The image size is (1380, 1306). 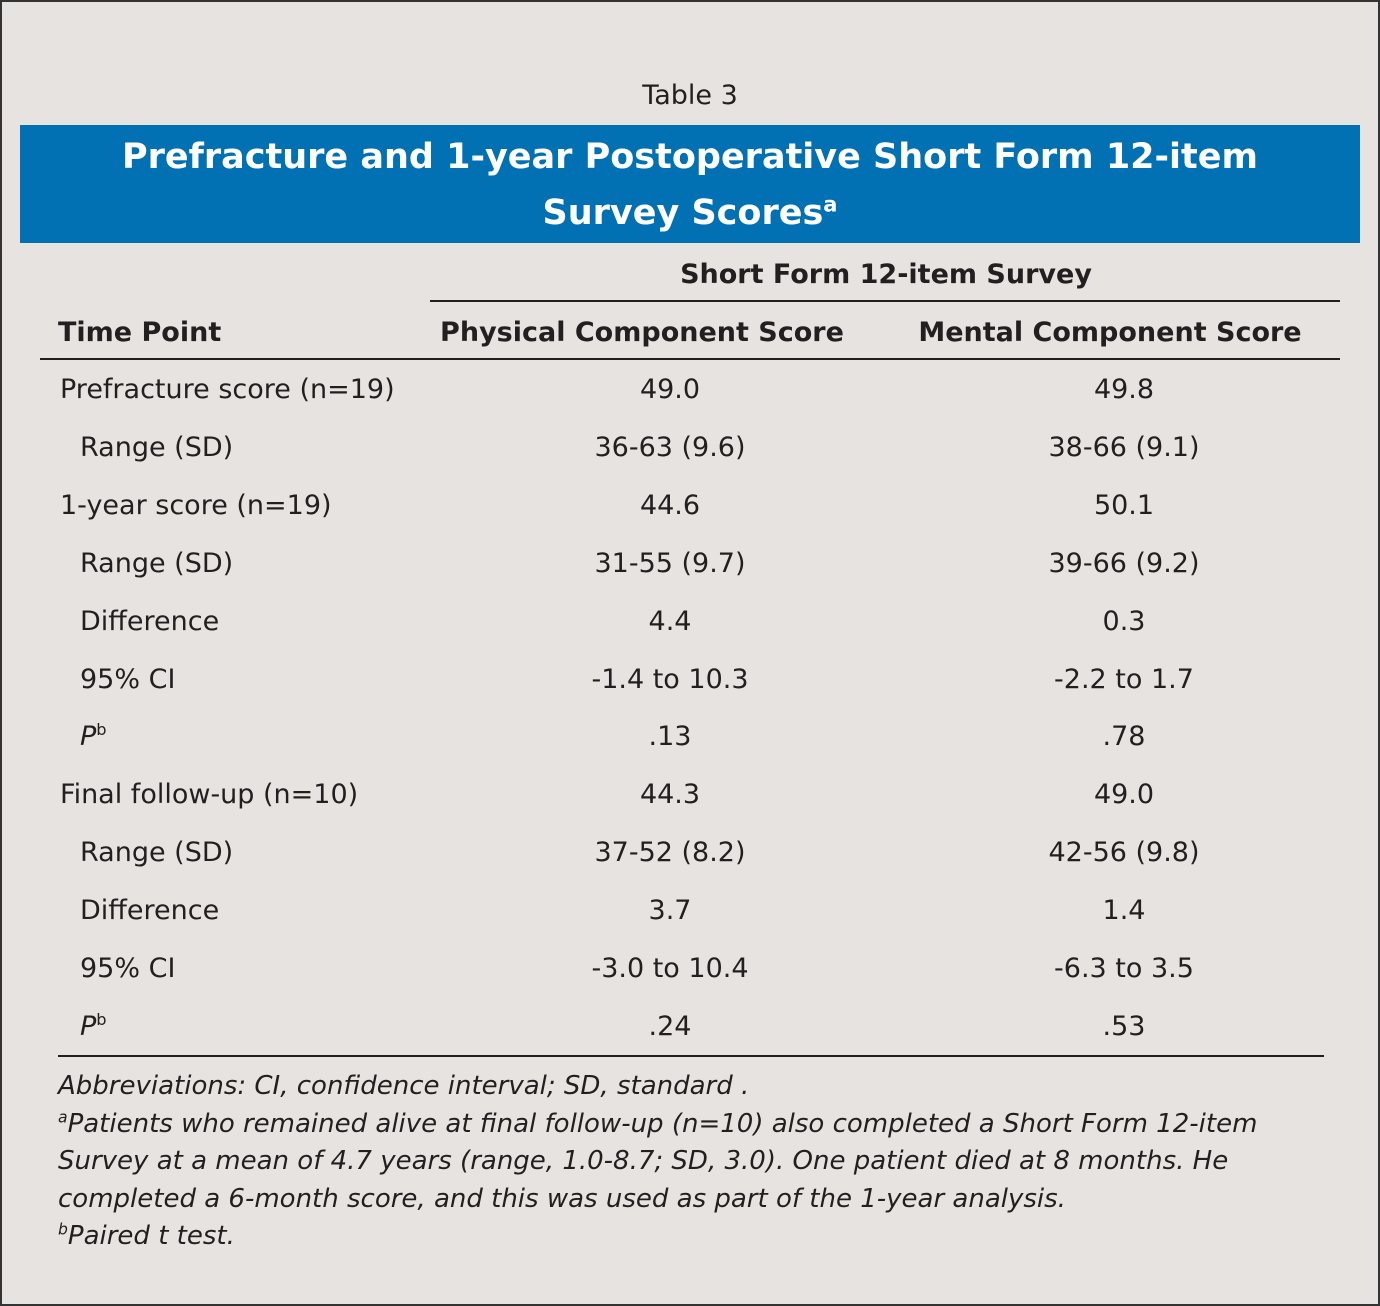 What do you see at coordinates (140, 332) in the screenshot?
I see `column-header: Time Point` at bounding box center [140, 332].